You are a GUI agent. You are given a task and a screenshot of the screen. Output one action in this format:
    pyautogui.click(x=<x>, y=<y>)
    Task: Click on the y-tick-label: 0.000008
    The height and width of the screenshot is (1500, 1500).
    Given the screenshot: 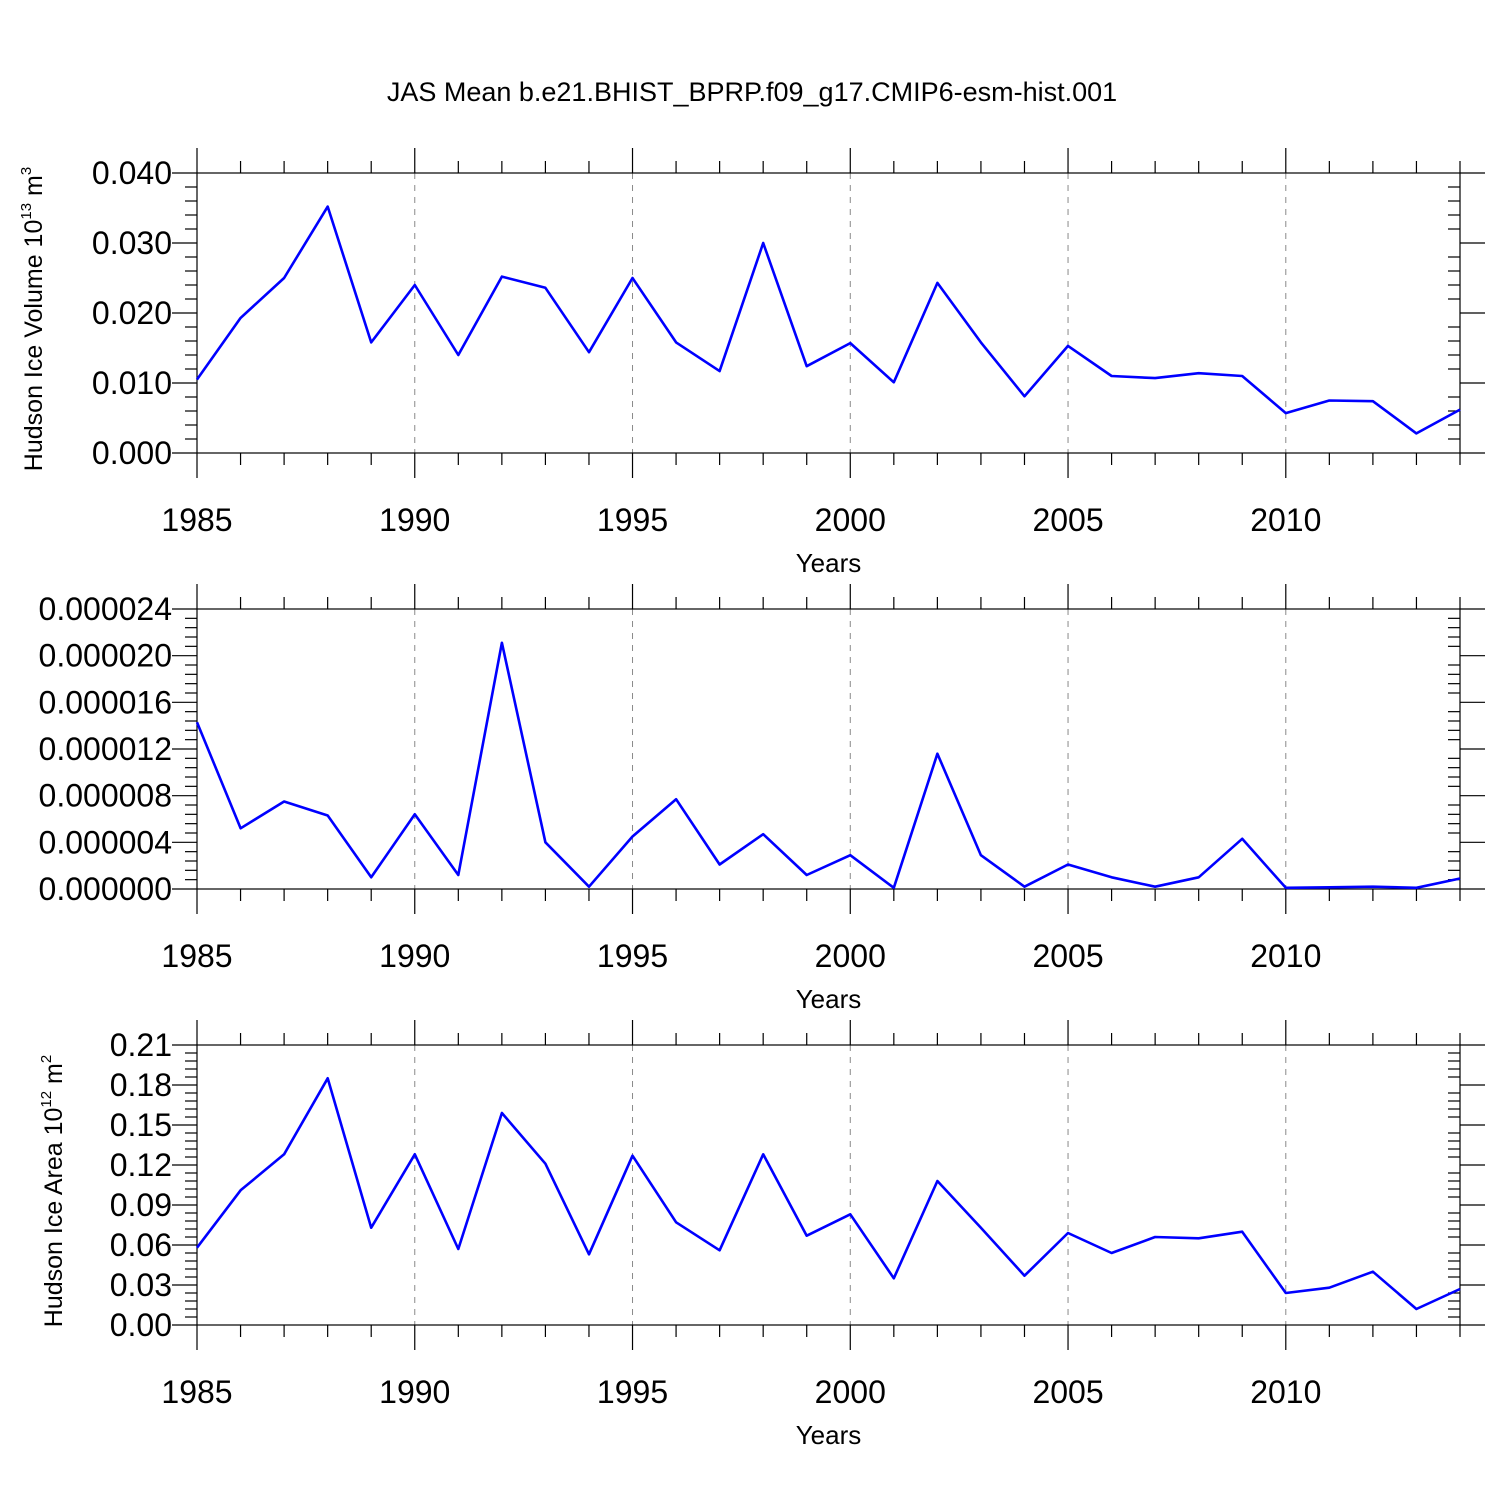 What is the action you would take?
    pyautogui.click(x=105, y=796)
    